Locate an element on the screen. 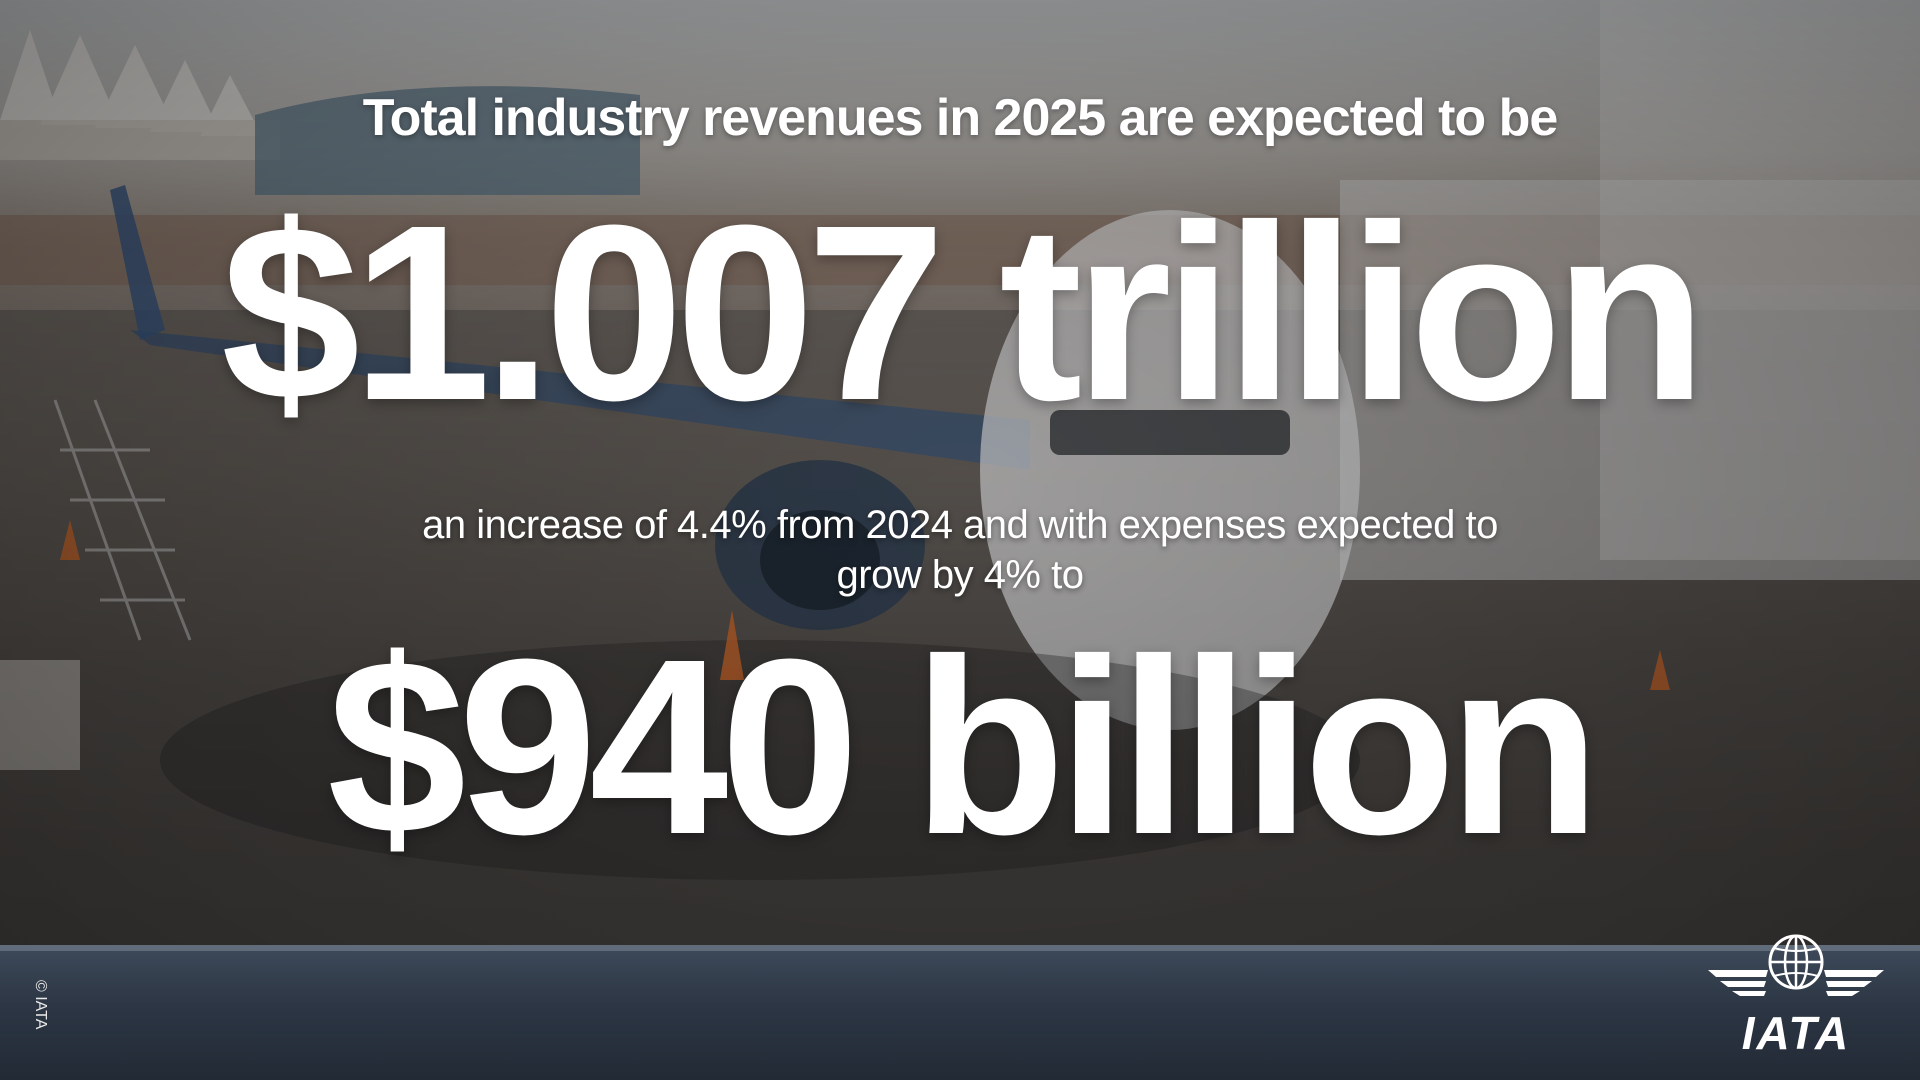 The image size is (1920, 1080). copyright-notice: © IATA is located at coordinates (40, 1005).